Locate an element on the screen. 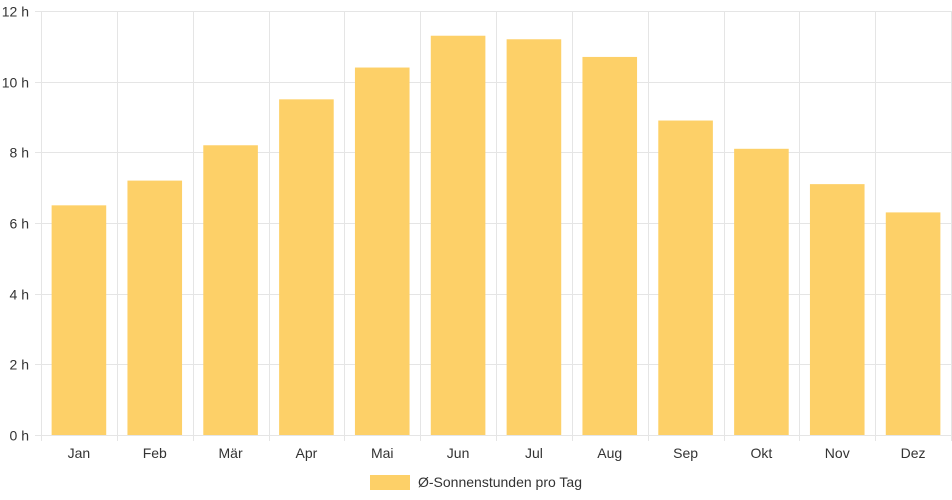 The width and height of the screenshot is (952, 500). x-tick-label: Jul is located at coordinates (534, 453).